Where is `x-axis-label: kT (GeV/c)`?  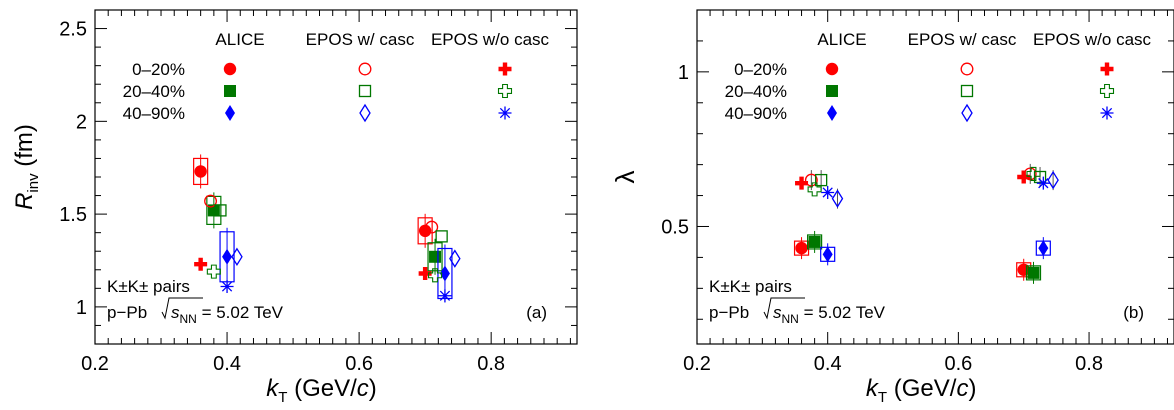 x-axis-label: kT (GeV/c) is located at coordinates (321, 390).